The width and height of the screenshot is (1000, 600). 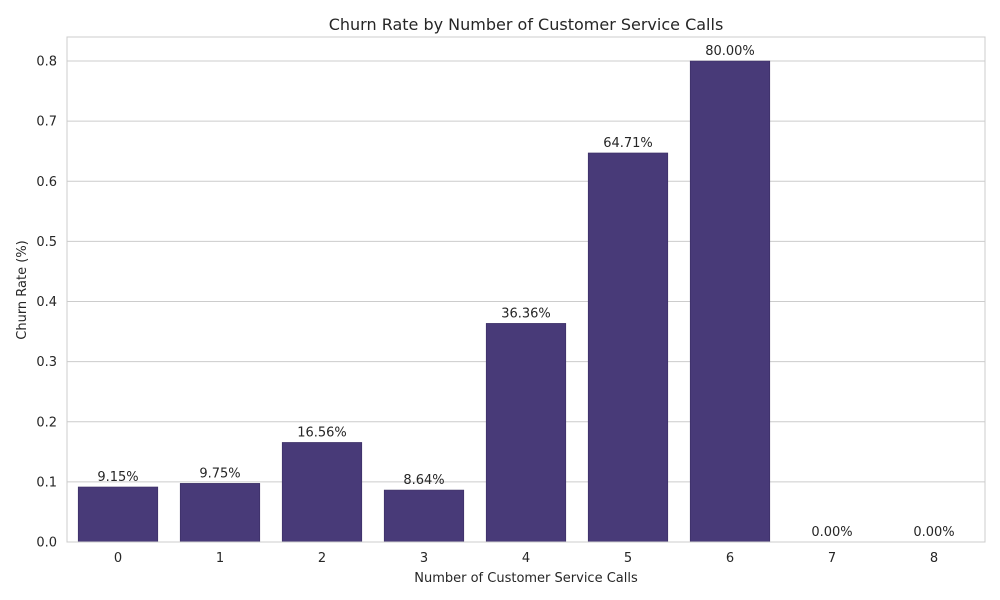 What do you see at coordinates (46, 122) in the screenshot?
I see `y-tick-label: 0.7` at bounding box center [46, 122].